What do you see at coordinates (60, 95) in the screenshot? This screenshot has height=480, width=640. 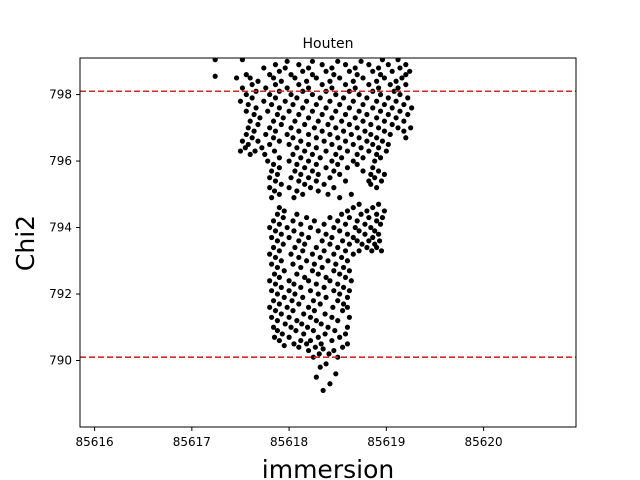 I see `y-tick-label: 798` at bounding box center [60, 95].